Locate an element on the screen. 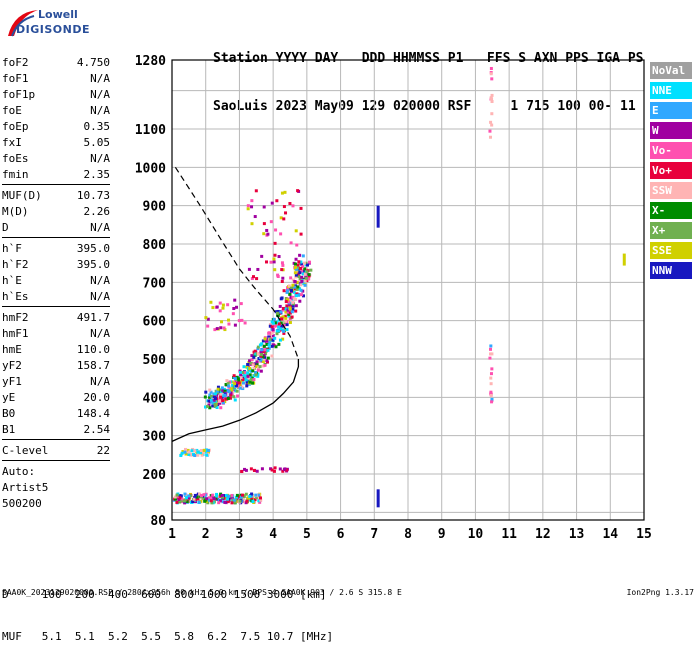 The image size is (700, 658). param-label: D is located at coordinates (5, 227).